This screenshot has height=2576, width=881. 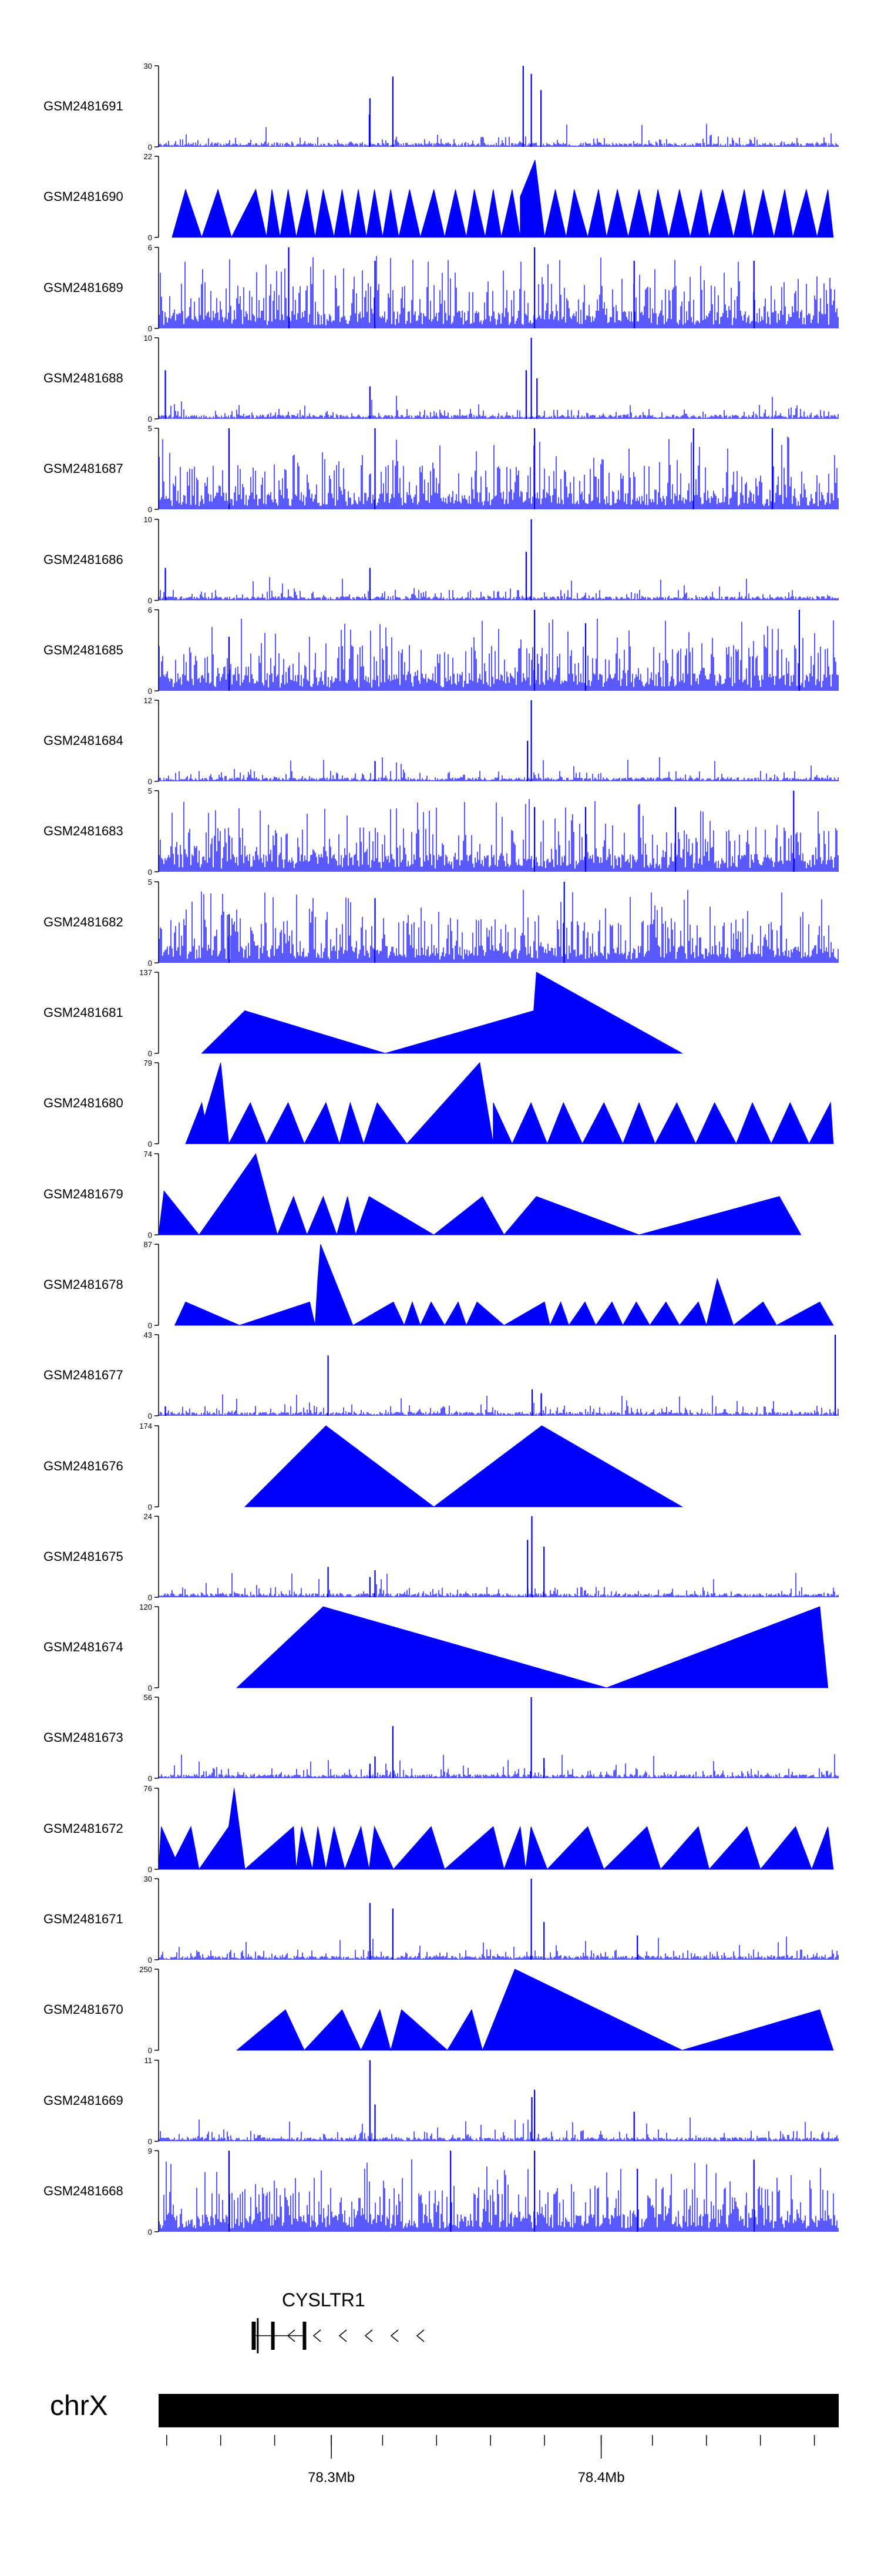 What do you see at coordinates (146, 972) in the screenshot?
I see `y-max-label: 137` at bounding box center [146, 972].